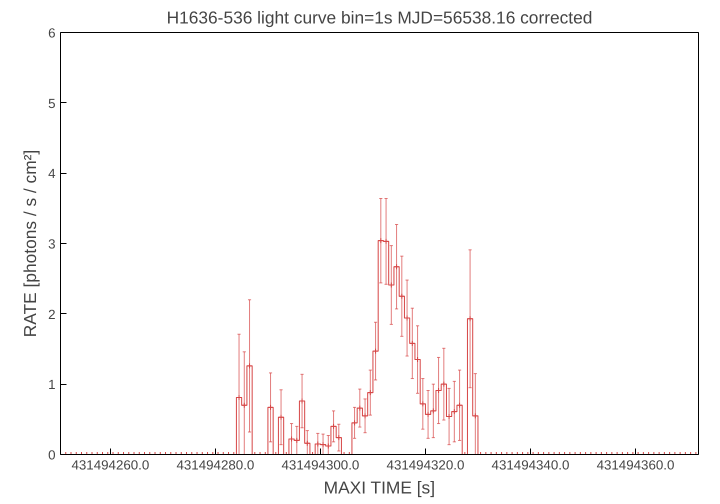  What do you see at coordinates (110, 465) in the screenshot?
I see `x-tick-label: 431494260.0` at bounding box center [110, 465].